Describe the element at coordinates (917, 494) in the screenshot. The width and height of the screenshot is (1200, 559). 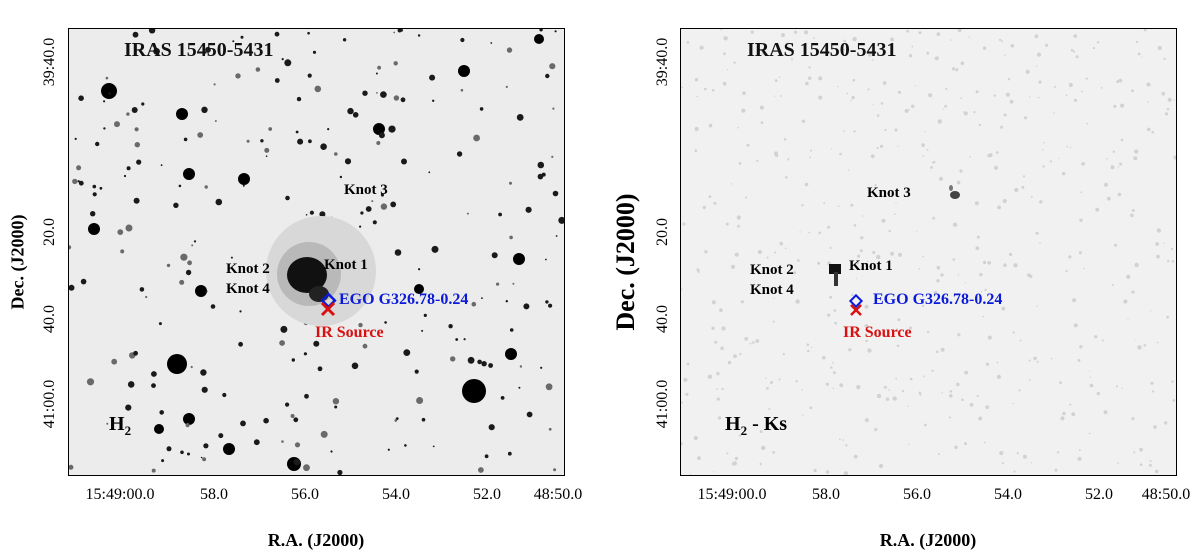
I see `x-tick: 56.0` at that location.